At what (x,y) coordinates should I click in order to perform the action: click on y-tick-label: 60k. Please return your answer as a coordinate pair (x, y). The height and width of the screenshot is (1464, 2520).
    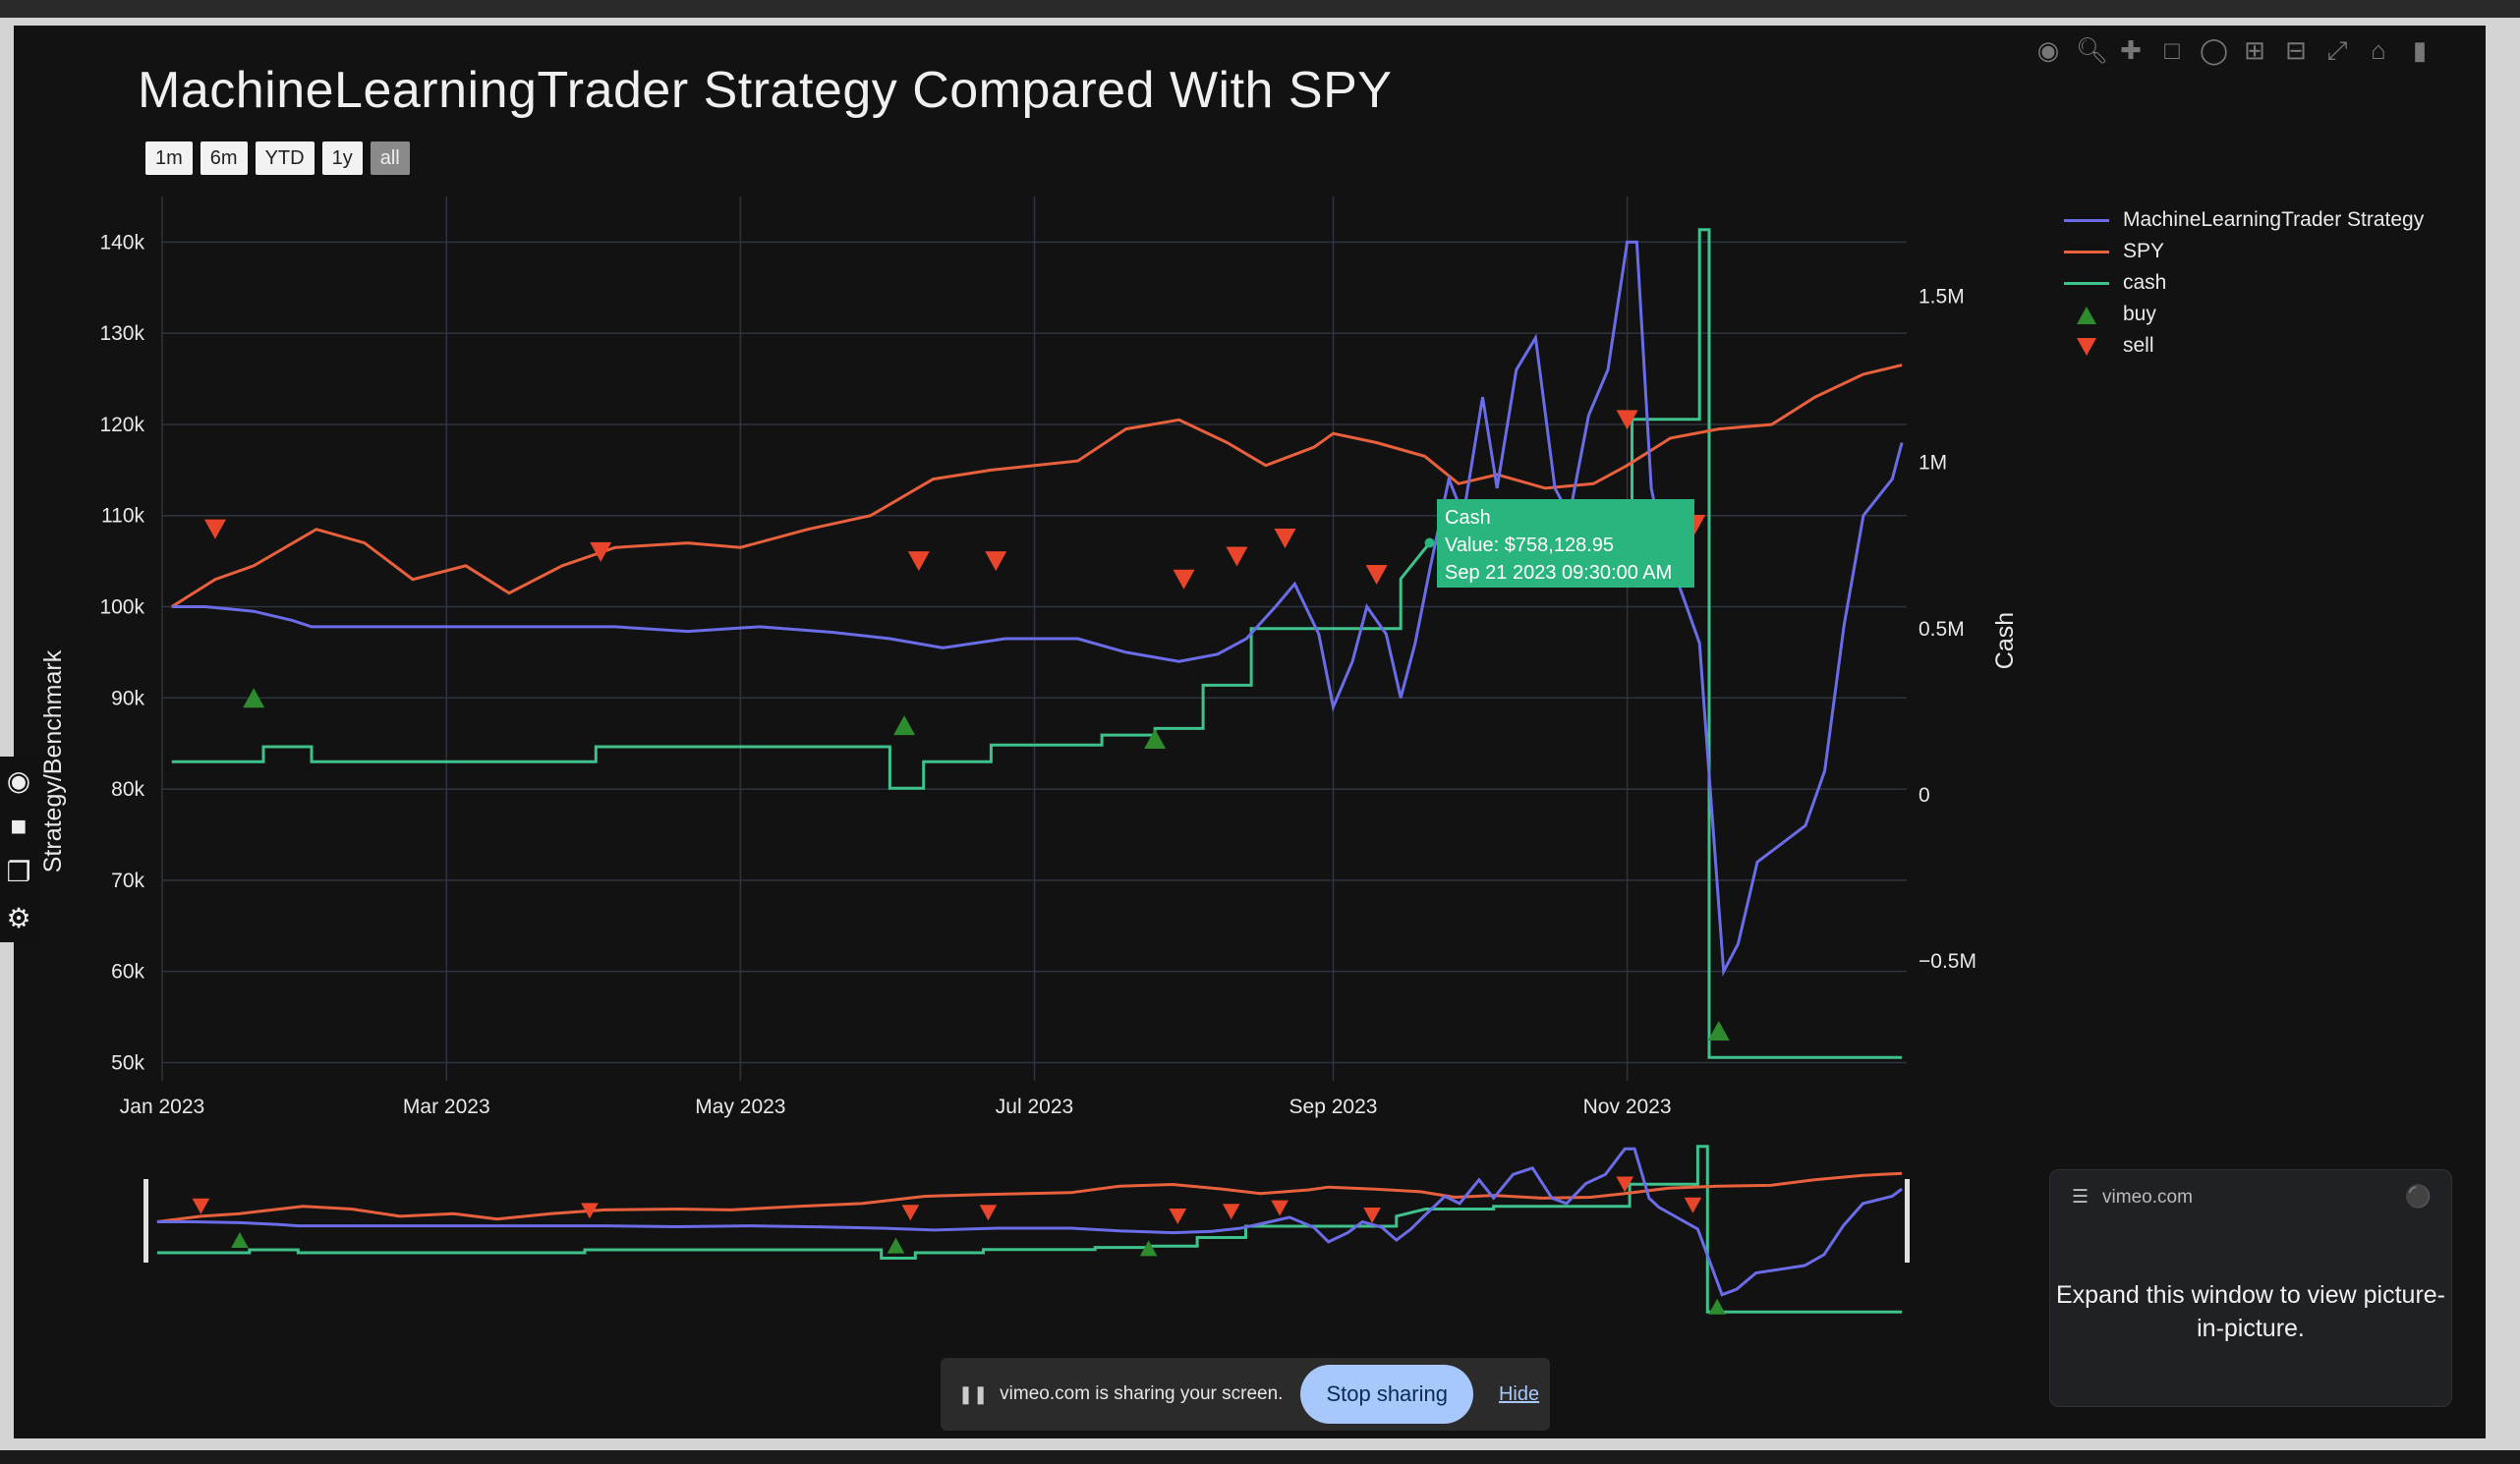
    Looking at the image, I should click on (128, 973).